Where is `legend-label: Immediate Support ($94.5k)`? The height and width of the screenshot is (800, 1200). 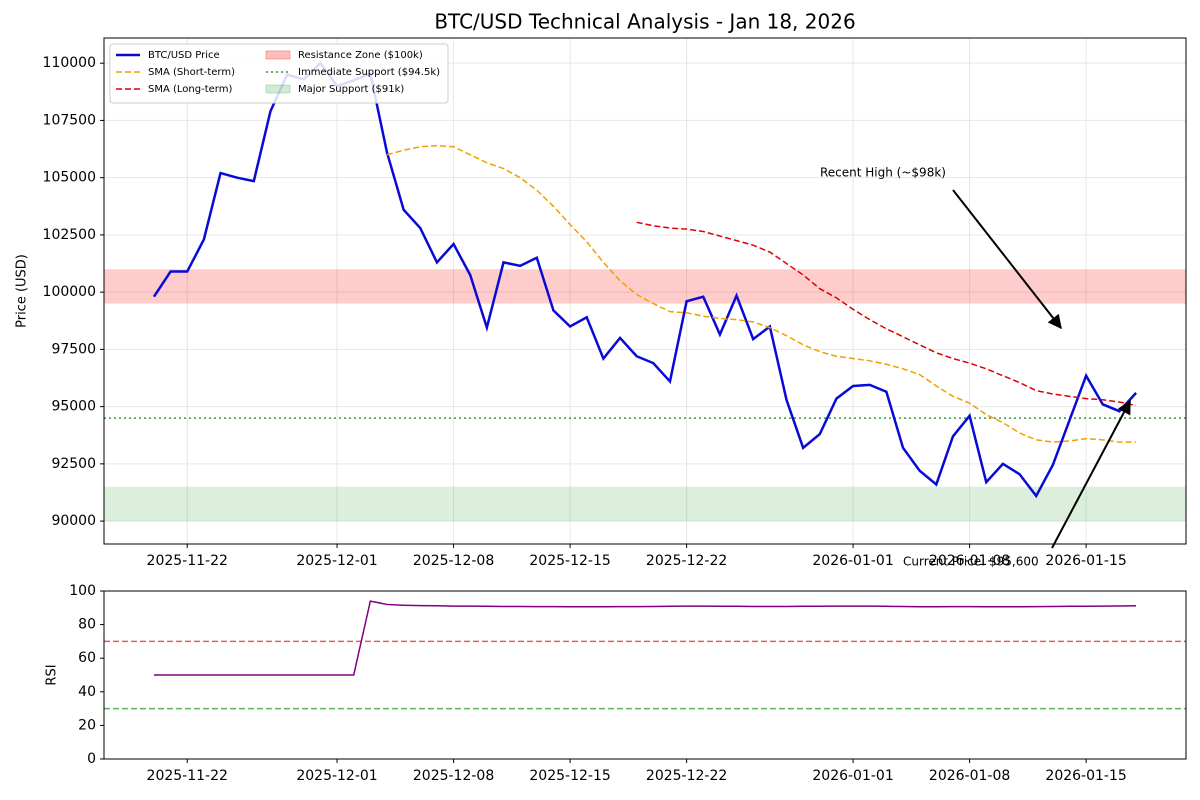
legend-label: Immediate Support ($94.5k) is located at coordinates (369, 72).